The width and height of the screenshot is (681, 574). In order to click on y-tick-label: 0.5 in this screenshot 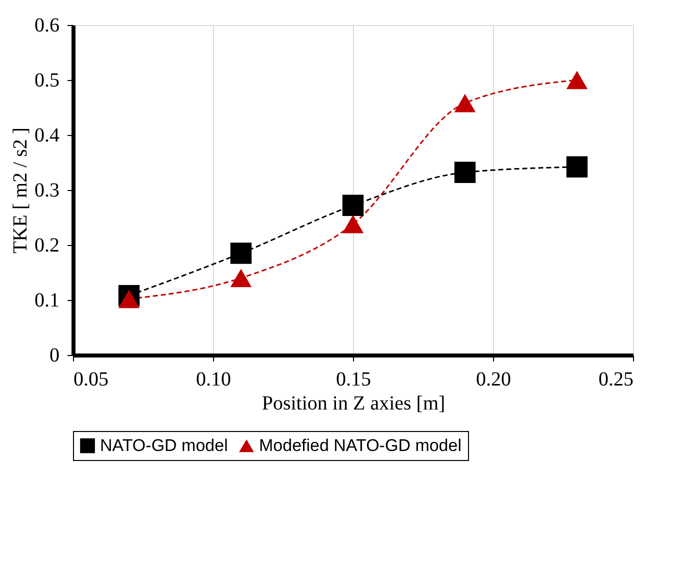, I will do `click(47, 81)`.